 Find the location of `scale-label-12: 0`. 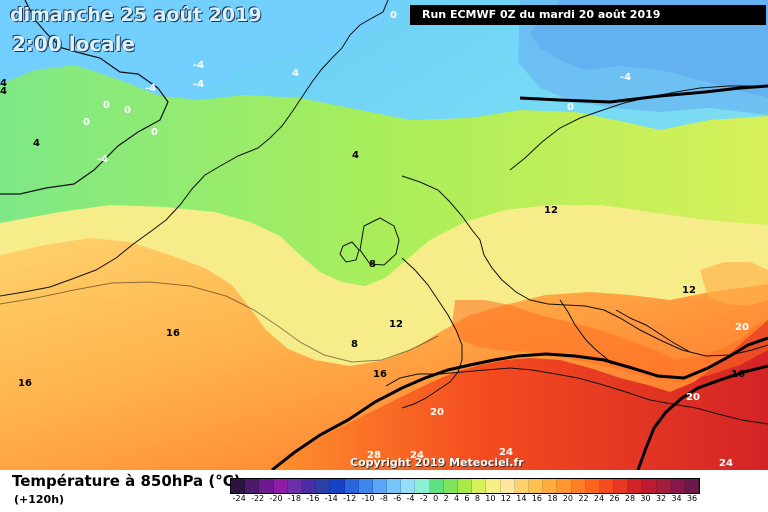

scale-label-12: 0 is located at coordinates (436, 498).